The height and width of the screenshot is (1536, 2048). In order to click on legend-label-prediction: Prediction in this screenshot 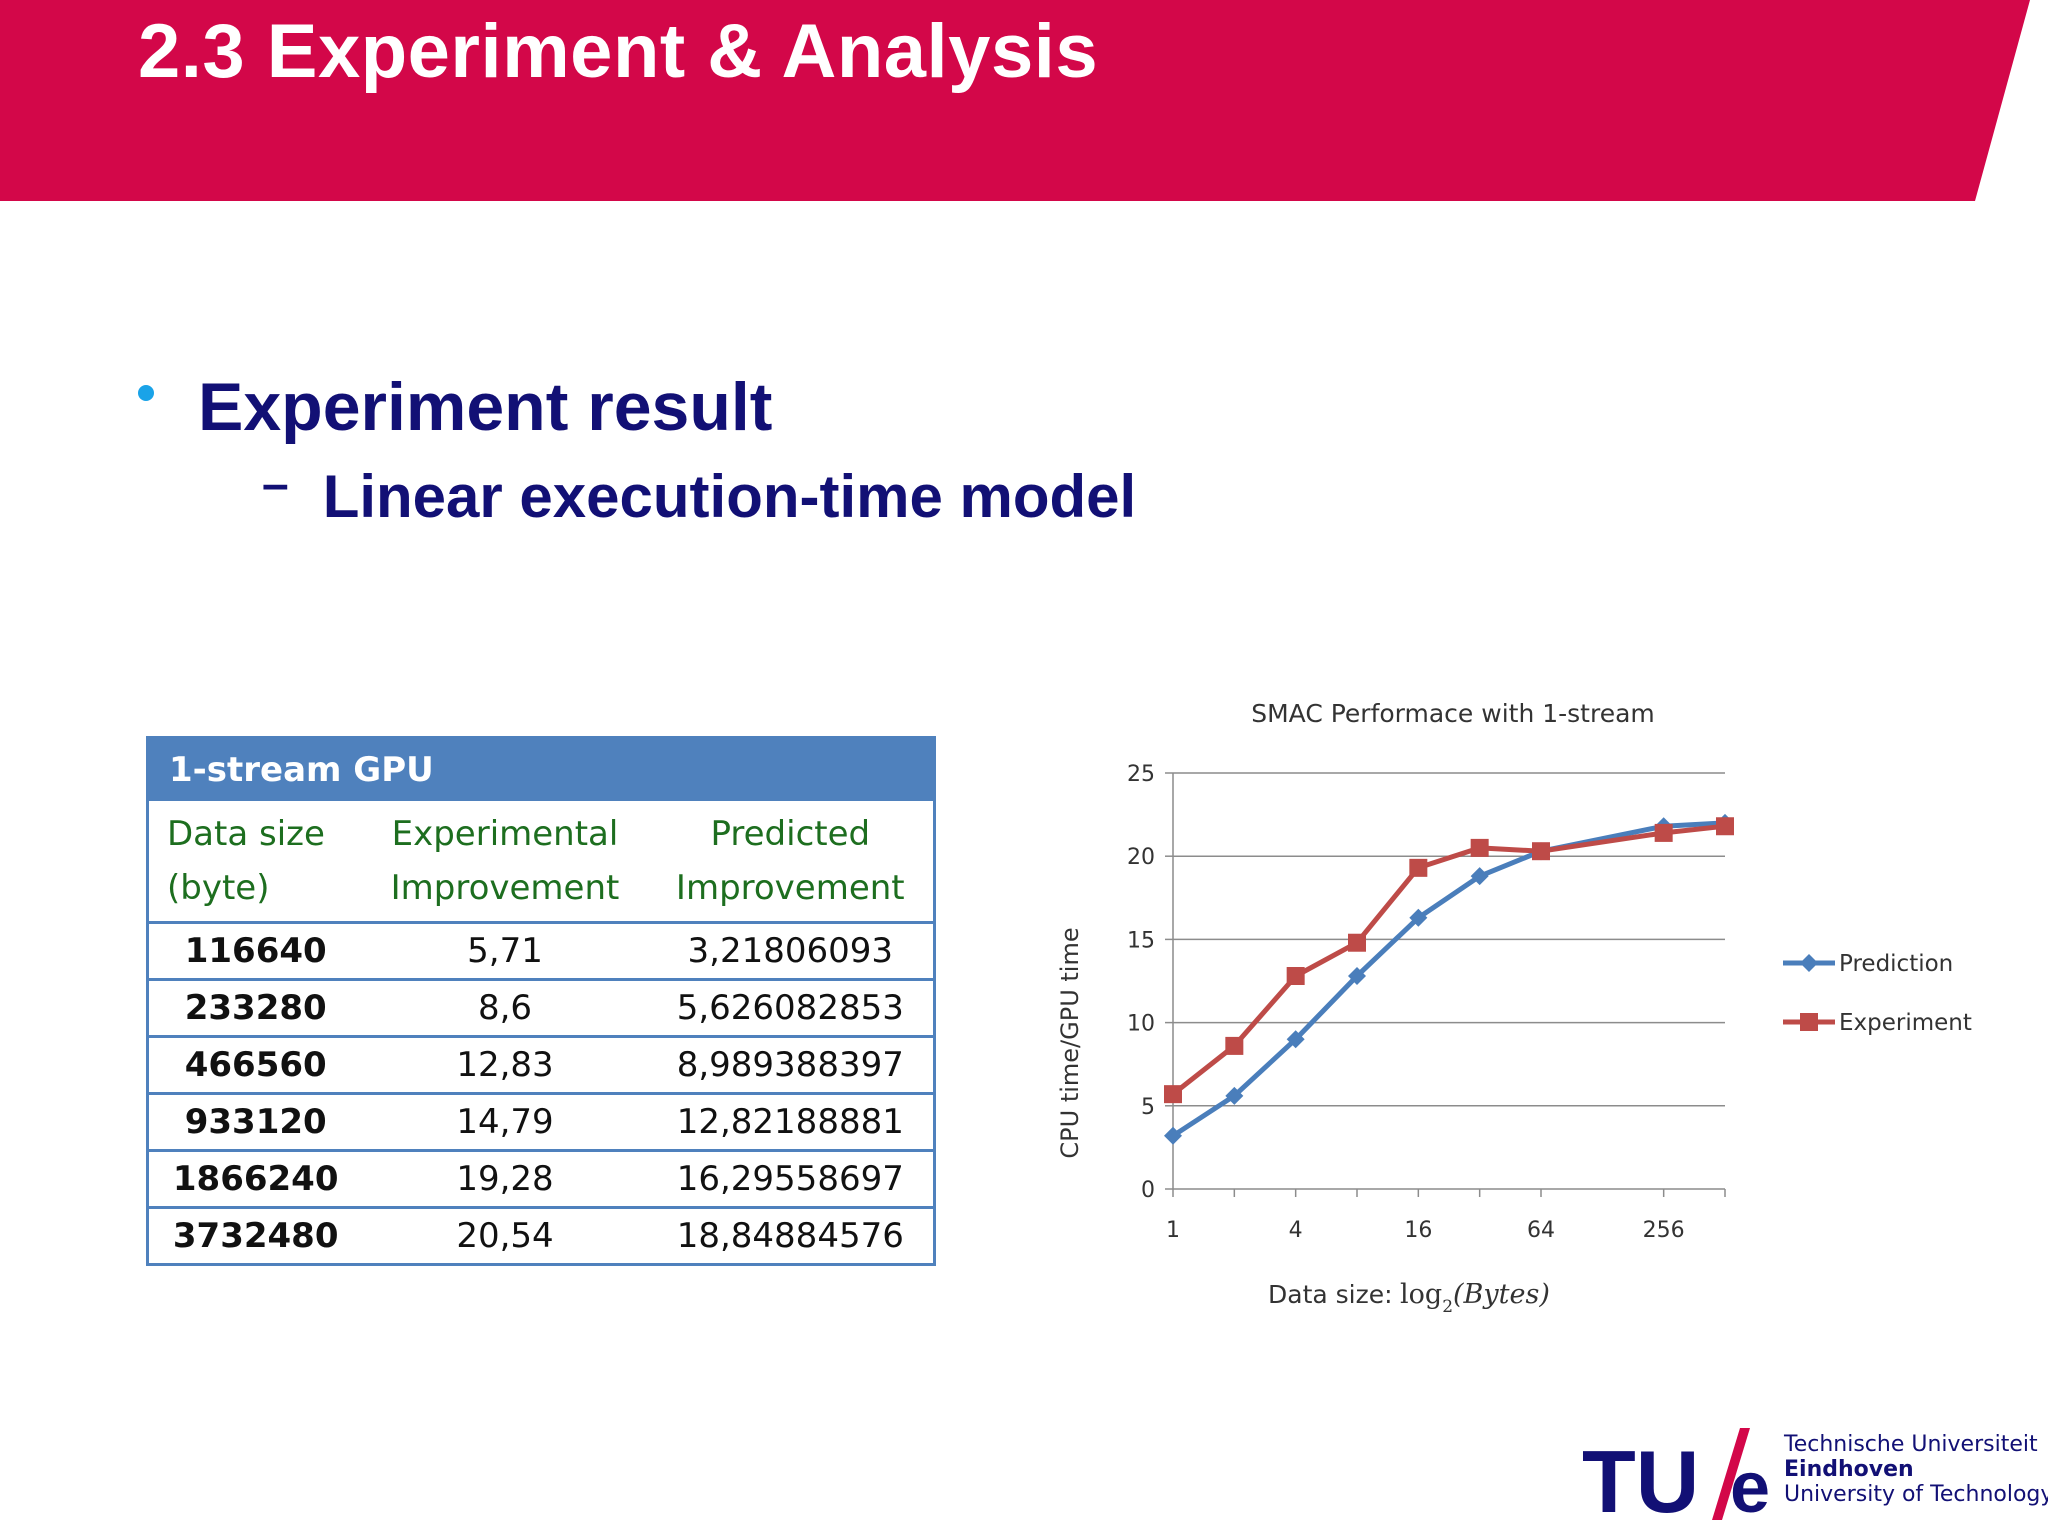, I will do `click(1896, 964)`.